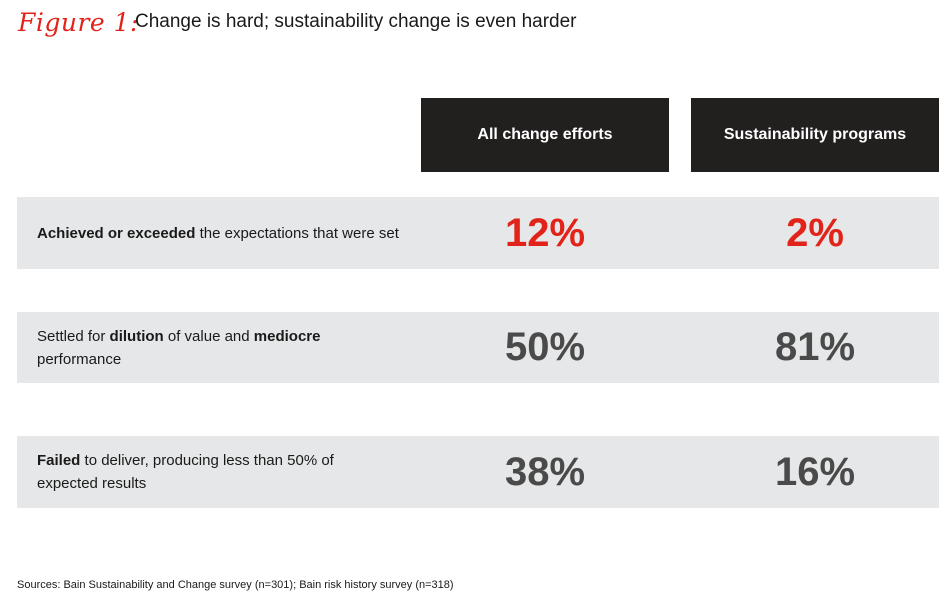 The image size is (950, 603). What do you see at coordinates (545, 471) in the screenshot?
I see `value-all-change: 38%` at bounding box center [545, 471].